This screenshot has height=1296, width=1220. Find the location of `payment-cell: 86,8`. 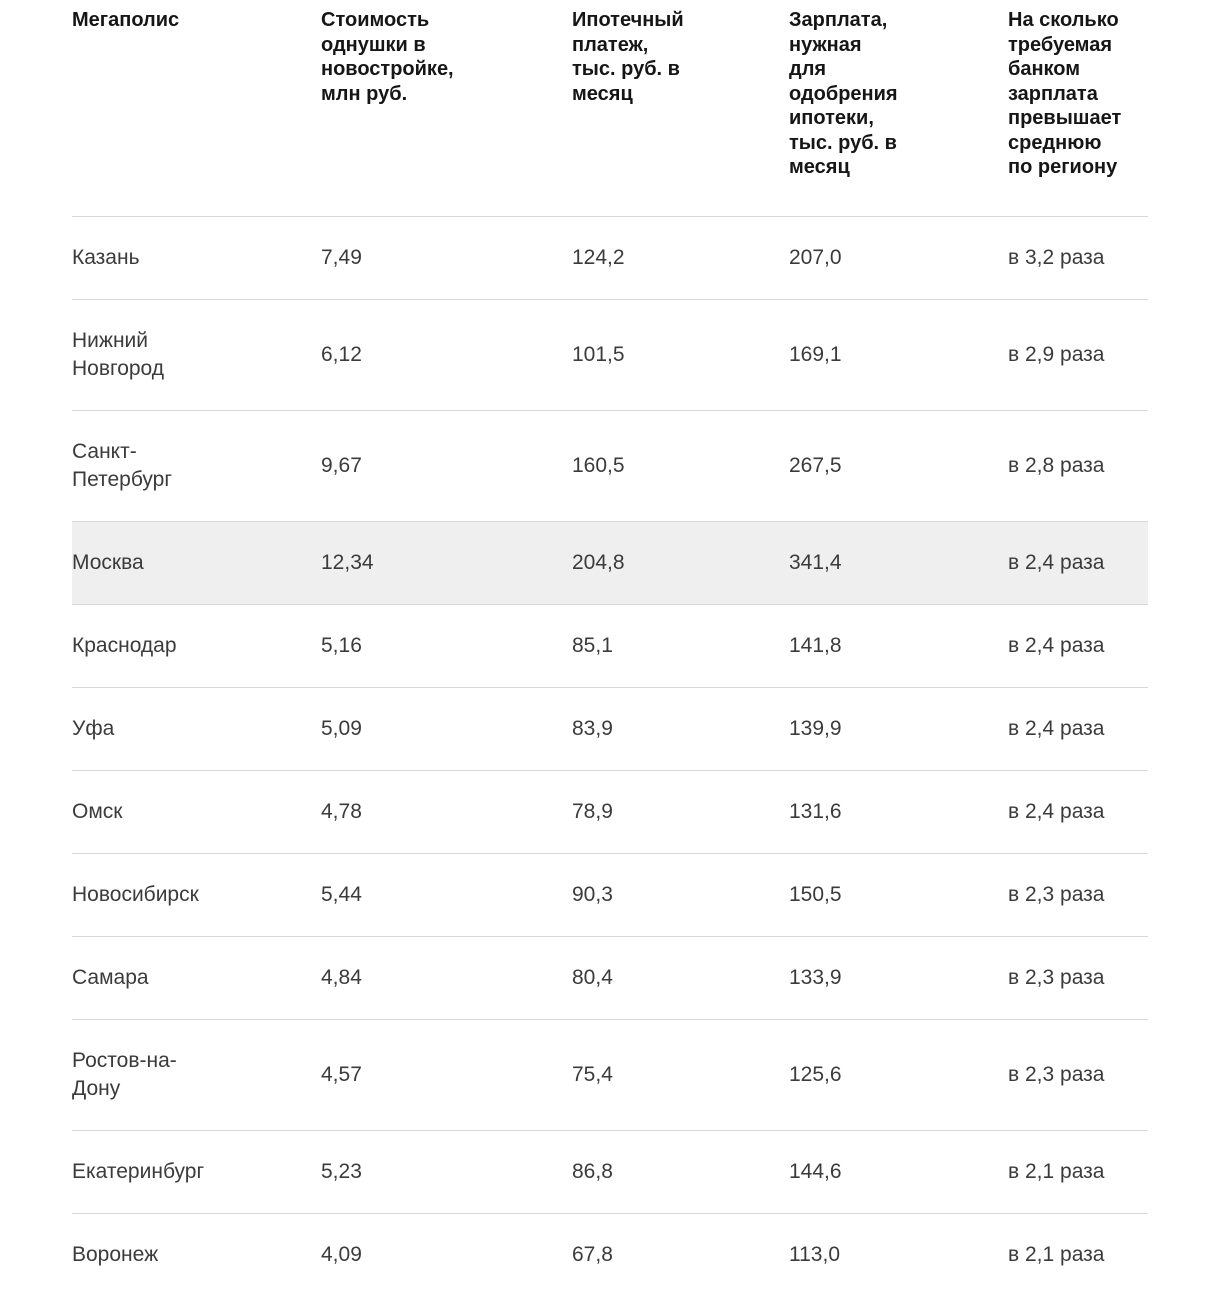

payment-cell: 86,8 is located at coordinates (592, 1171).